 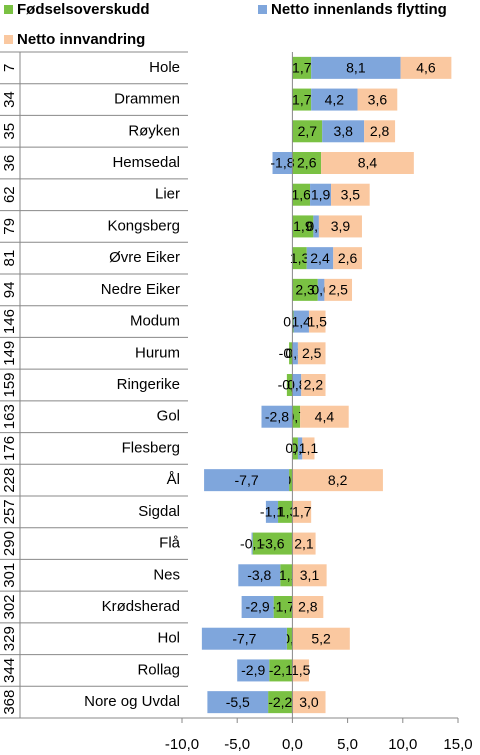 I want to click on value-label: 3,0, so click(x=309, y=702).